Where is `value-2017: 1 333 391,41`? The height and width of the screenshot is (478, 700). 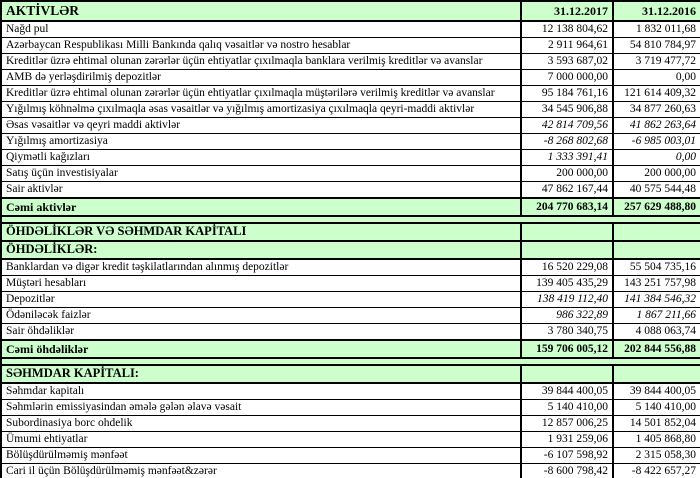 value-2017: 1 333 391,41 is located at coordinates (567, 157).